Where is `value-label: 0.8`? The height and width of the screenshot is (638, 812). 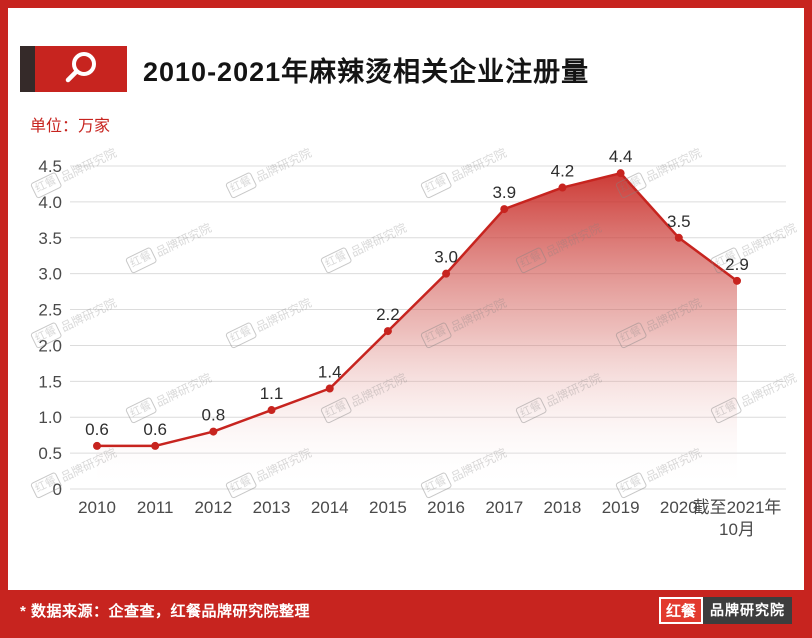
value-label: 0.8 is located at coordinates (214, 415).